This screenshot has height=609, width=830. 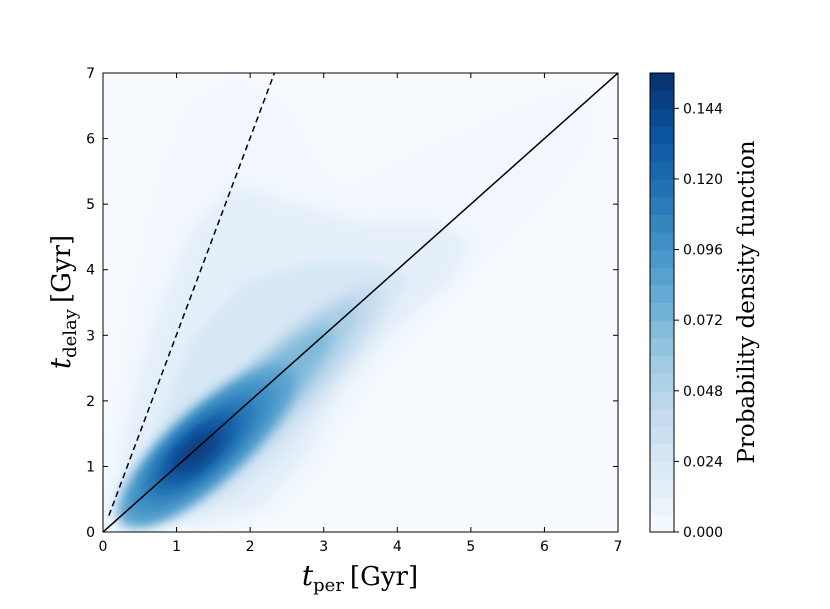 What do you see at coordinates (323, 547) in the screenshot?
I see `x-tick-label: 3` at bounding box center [323, 547].